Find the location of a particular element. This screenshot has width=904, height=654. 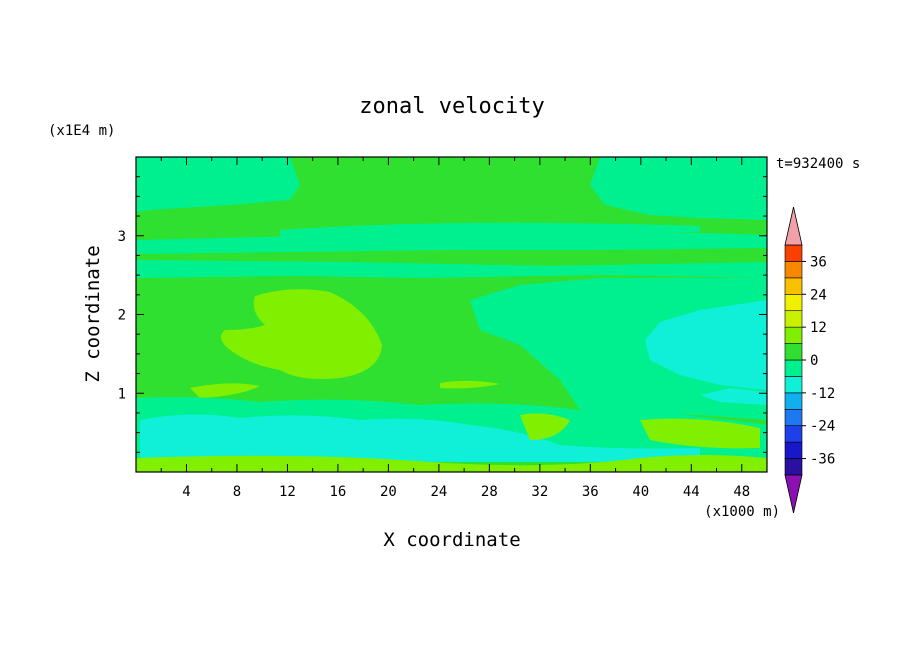

x-axis-label: X coordinate is located at coordinates (451, 540).